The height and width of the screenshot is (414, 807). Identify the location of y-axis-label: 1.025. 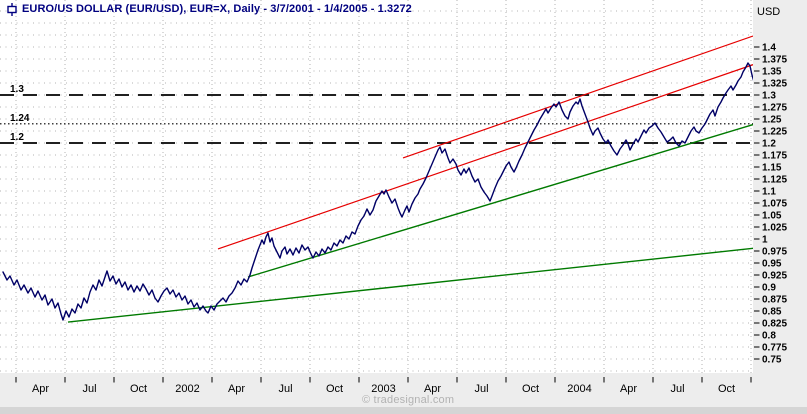
(774, 228).